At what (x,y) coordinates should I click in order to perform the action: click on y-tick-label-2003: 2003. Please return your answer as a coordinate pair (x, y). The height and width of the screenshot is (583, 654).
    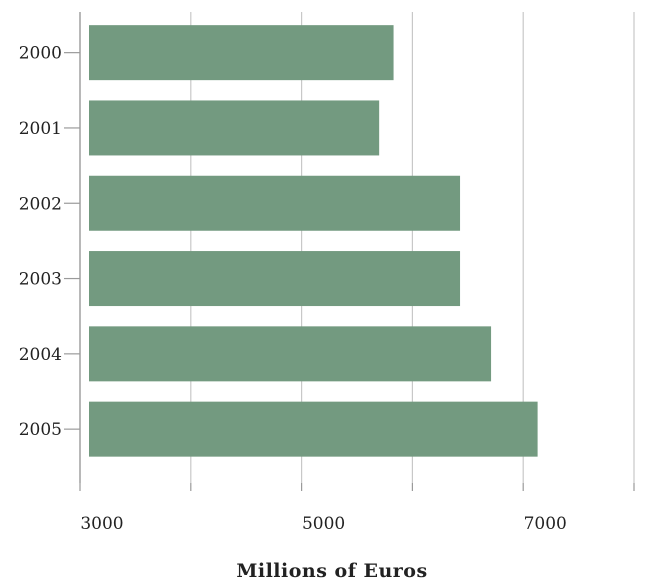
    Looking at the image, I should click on (40, 280).